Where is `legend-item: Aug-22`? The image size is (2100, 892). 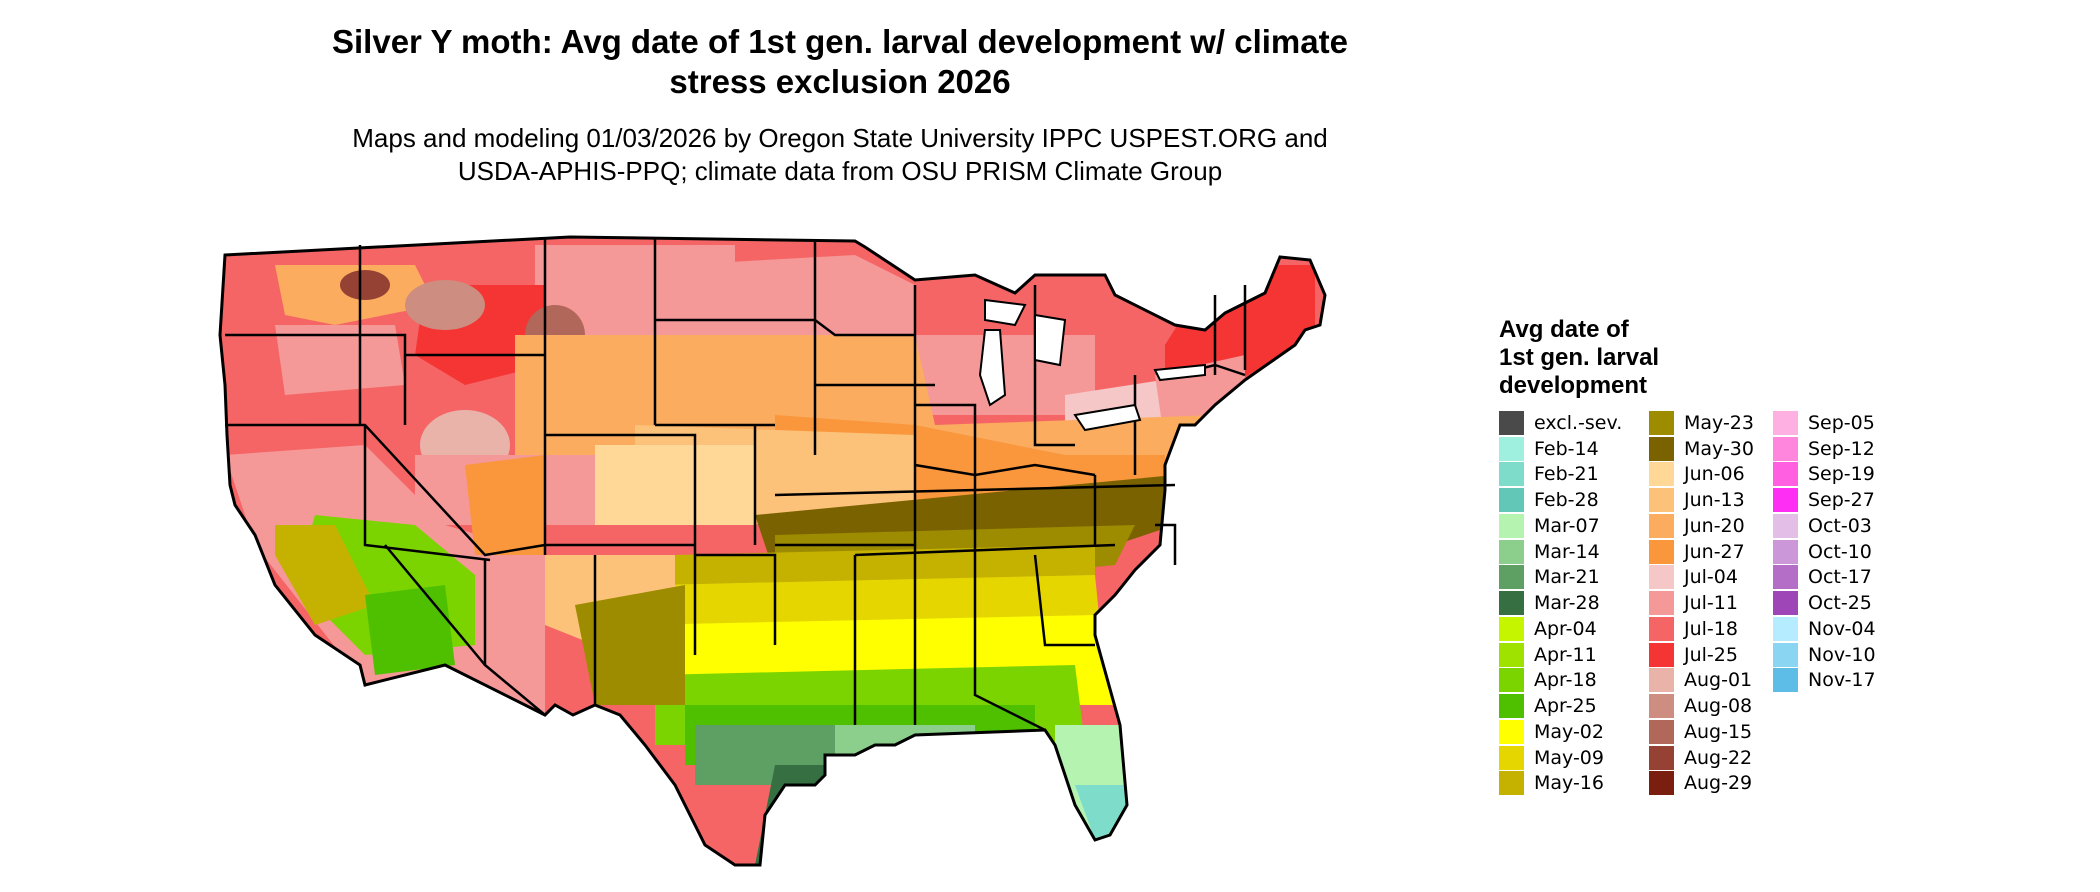
legend-item: Aug-22 is located at coordinates (1711, 758).